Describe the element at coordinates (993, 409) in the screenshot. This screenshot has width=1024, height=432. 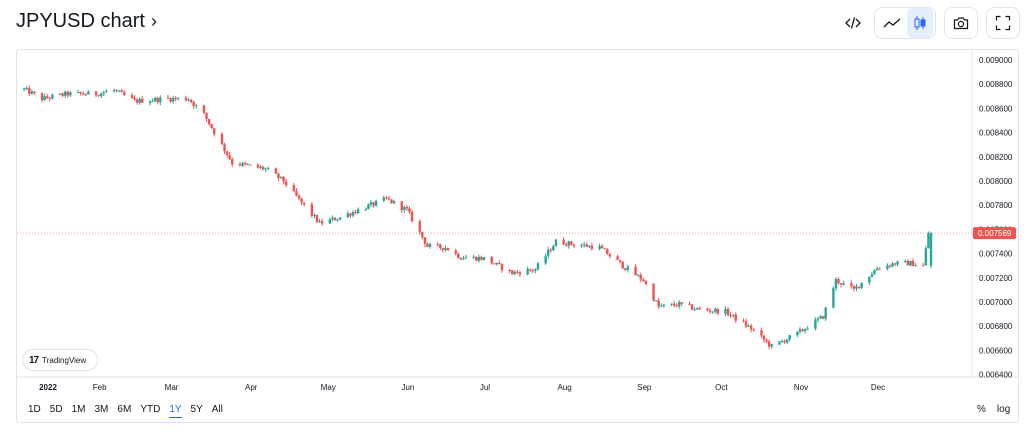
I see `scale-options: % log` at that location.